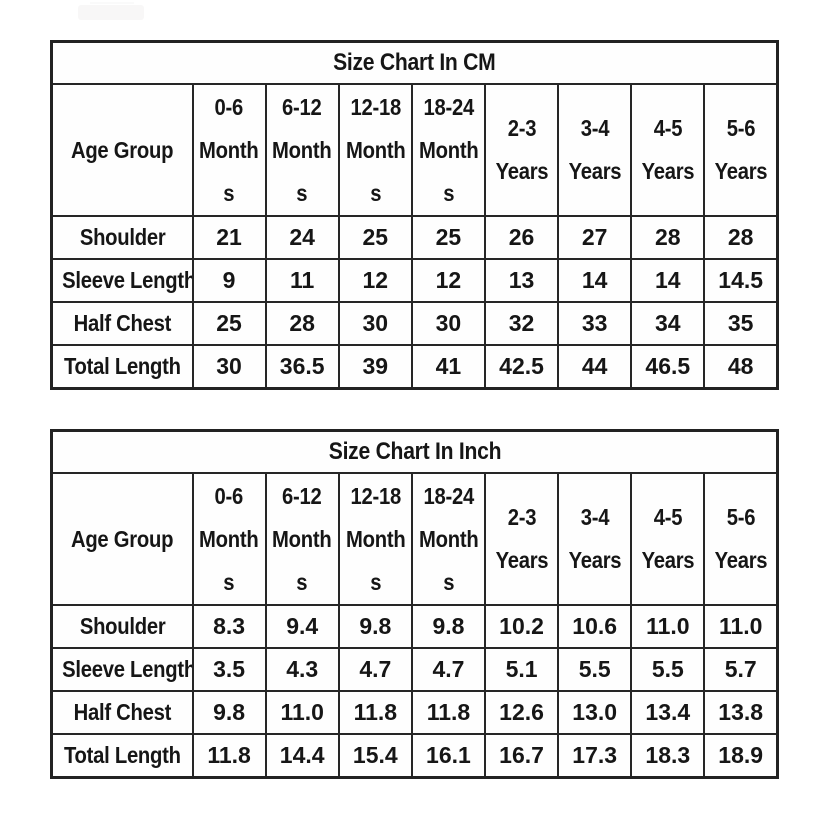 The image size is (823, 823). Describe the element at coordinates (302, 367) in the screenshot. I see `size-cell: 36.5` at that location.